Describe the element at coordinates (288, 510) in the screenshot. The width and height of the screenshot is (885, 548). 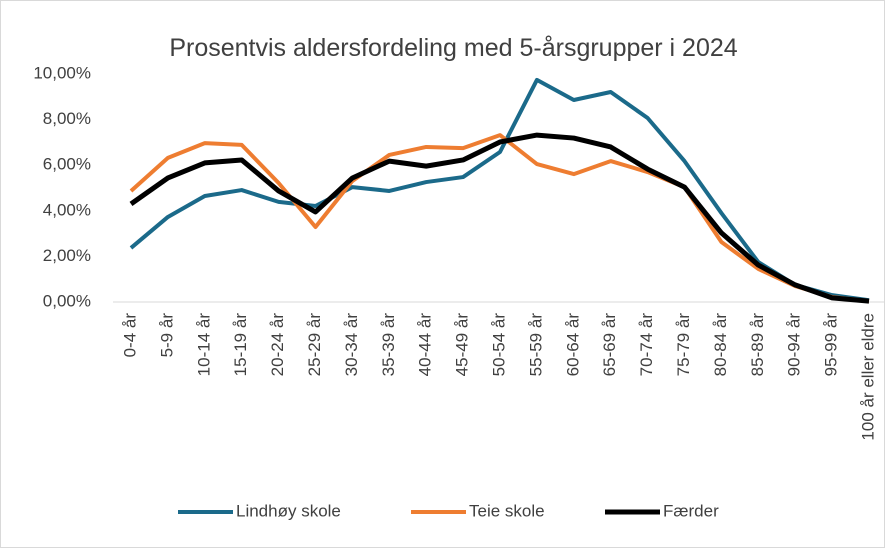
I see `legend-label: Lindhøy skole` at that location.